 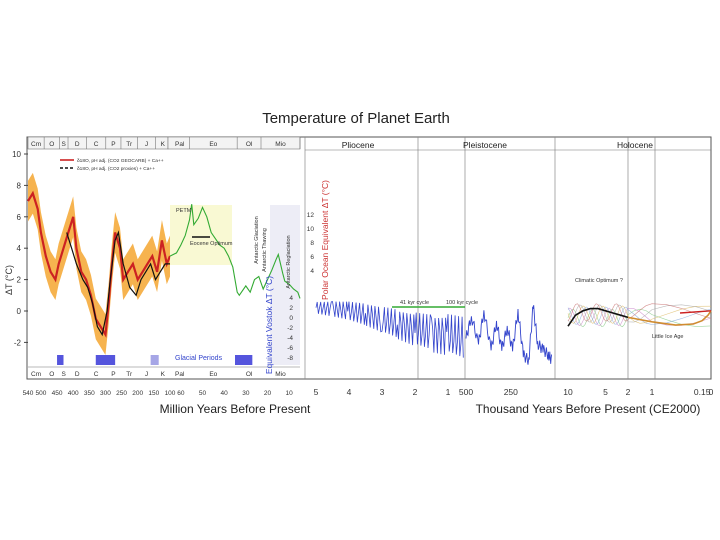 I want to click on period-label: Tr, so click(x=129, y=144).